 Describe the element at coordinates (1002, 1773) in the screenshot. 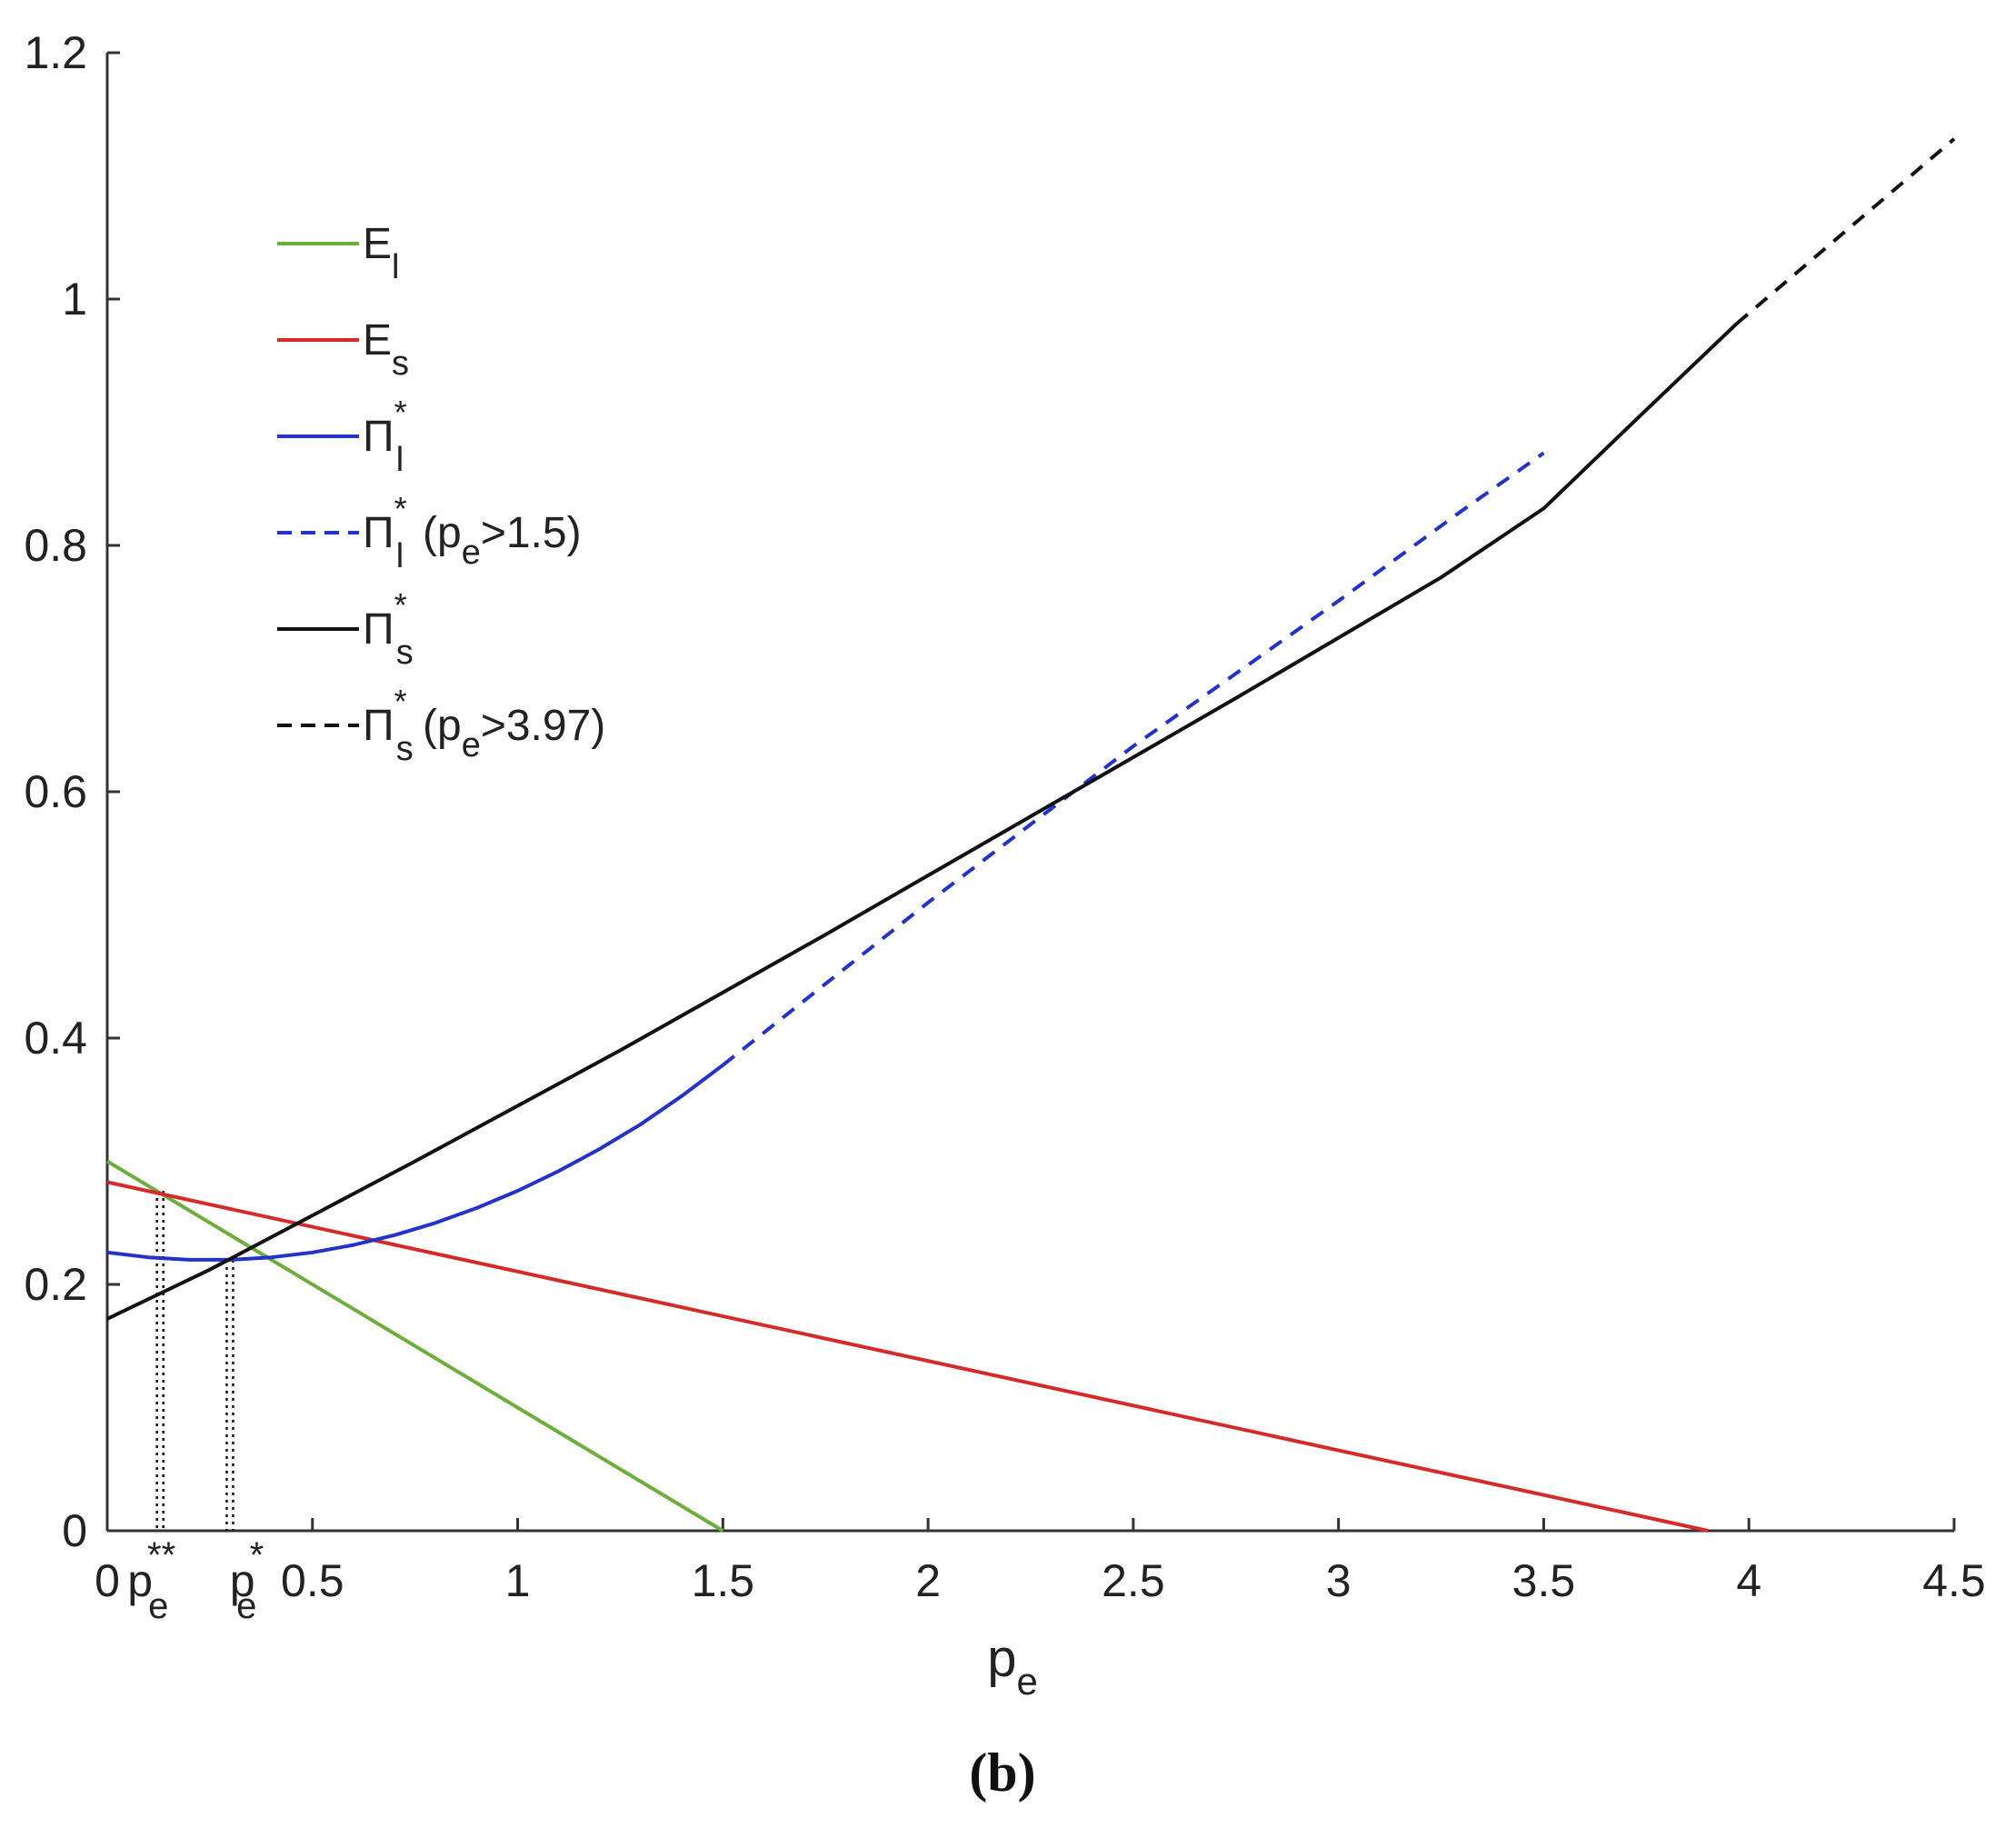

I see `panel-label: (b)` at that location.